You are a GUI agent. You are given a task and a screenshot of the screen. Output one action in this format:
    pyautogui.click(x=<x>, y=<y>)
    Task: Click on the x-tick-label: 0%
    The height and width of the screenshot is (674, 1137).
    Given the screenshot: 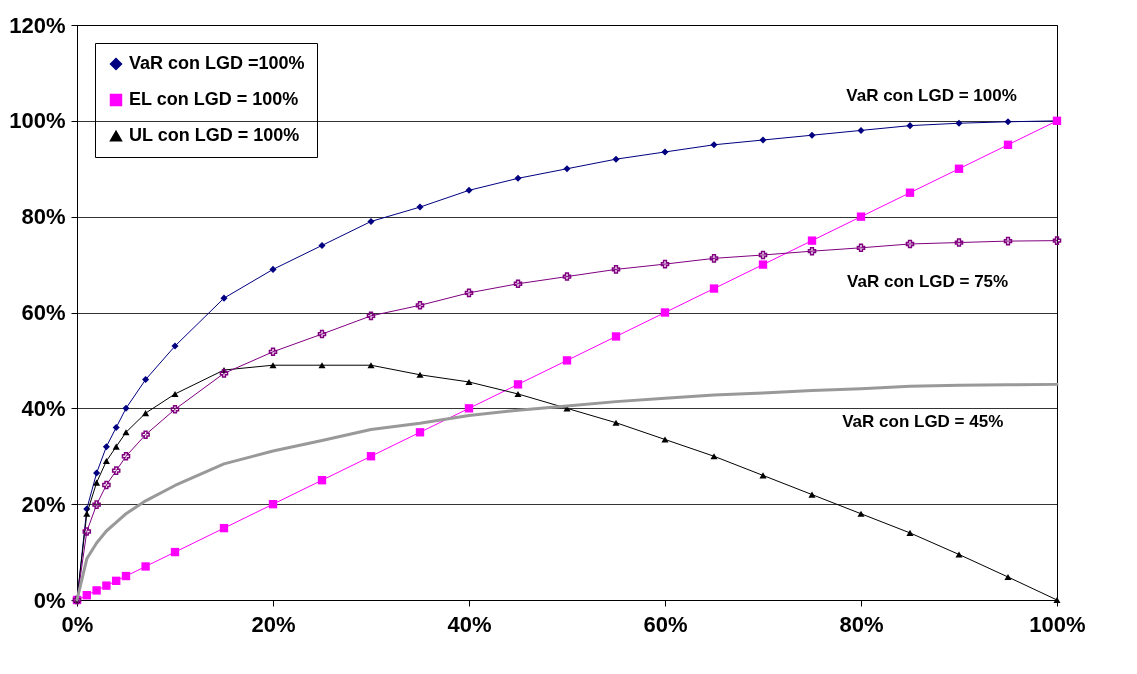 What is the action you would take?
    pyautogui.click(x=77, y=624)
    